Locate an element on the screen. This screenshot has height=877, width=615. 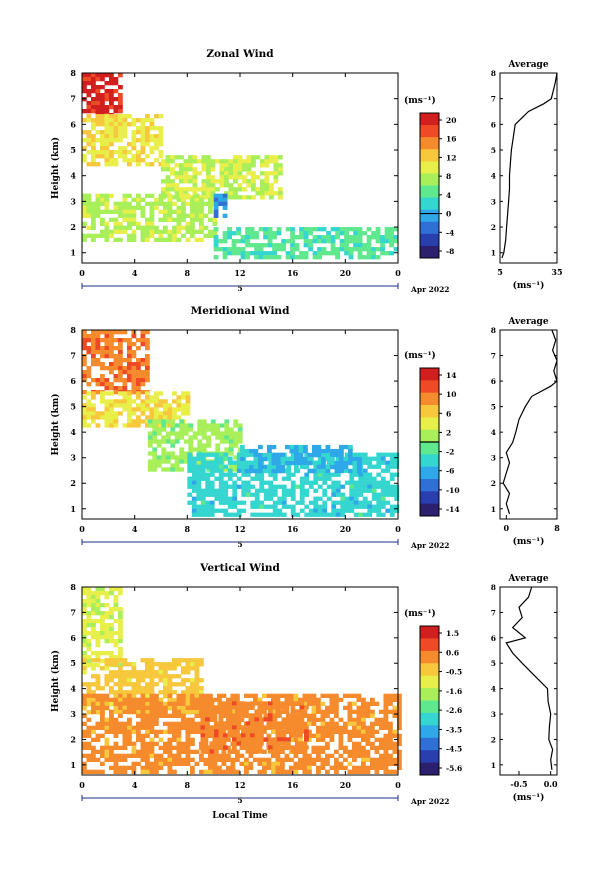
profile-y-tick-label: 2 is located at coordinates (493, 227).